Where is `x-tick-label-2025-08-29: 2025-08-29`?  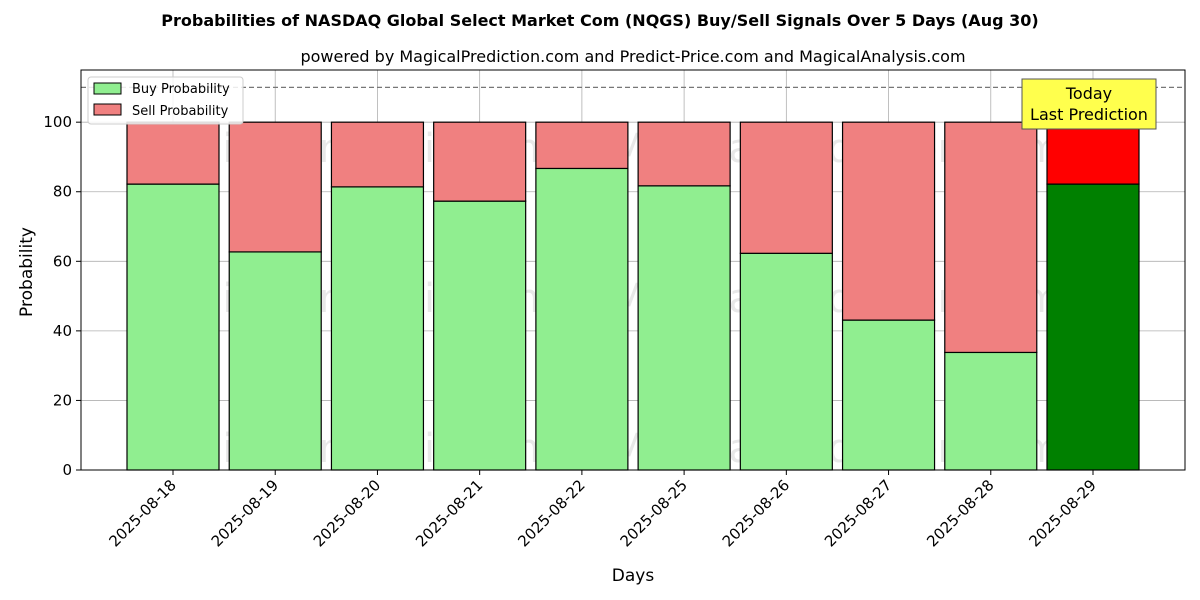
x-tick-label-2025-08-29: 2025-08-29 is located at coordinates (1062, 513).